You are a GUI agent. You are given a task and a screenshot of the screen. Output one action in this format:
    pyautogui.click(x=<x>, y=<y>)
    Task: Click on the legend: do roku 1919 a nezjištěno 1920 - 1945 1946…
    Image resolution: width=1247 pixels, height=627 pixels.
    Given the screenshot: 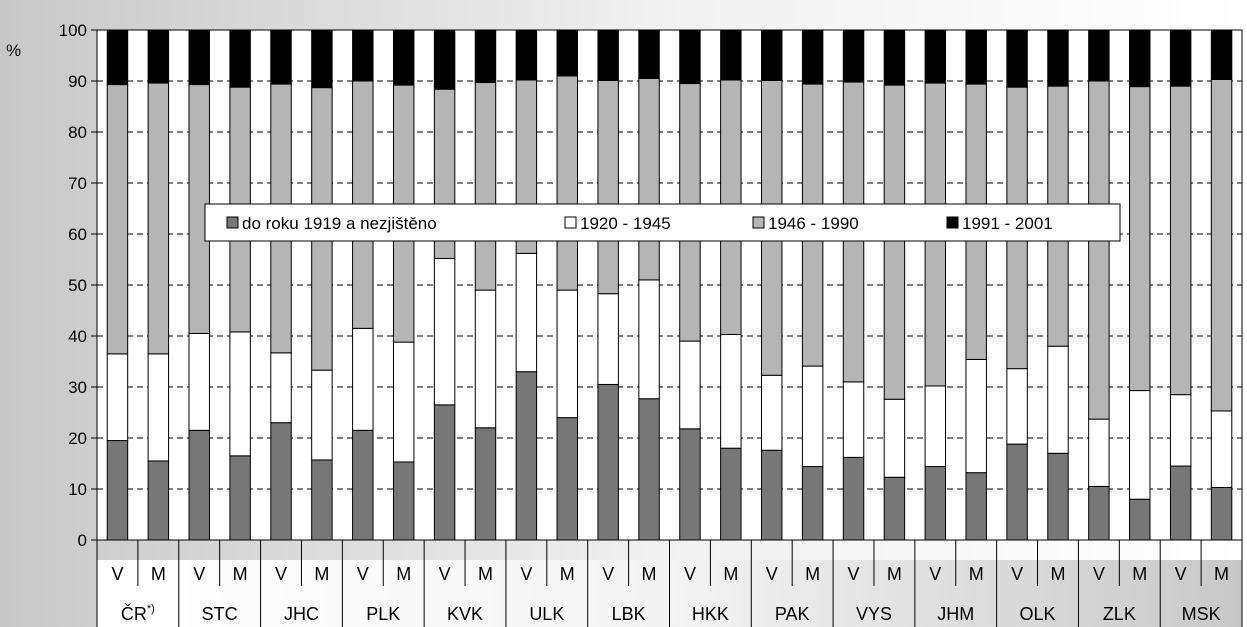 What is the action you would take?
    pyautogui.click(x=662, y=222)
    